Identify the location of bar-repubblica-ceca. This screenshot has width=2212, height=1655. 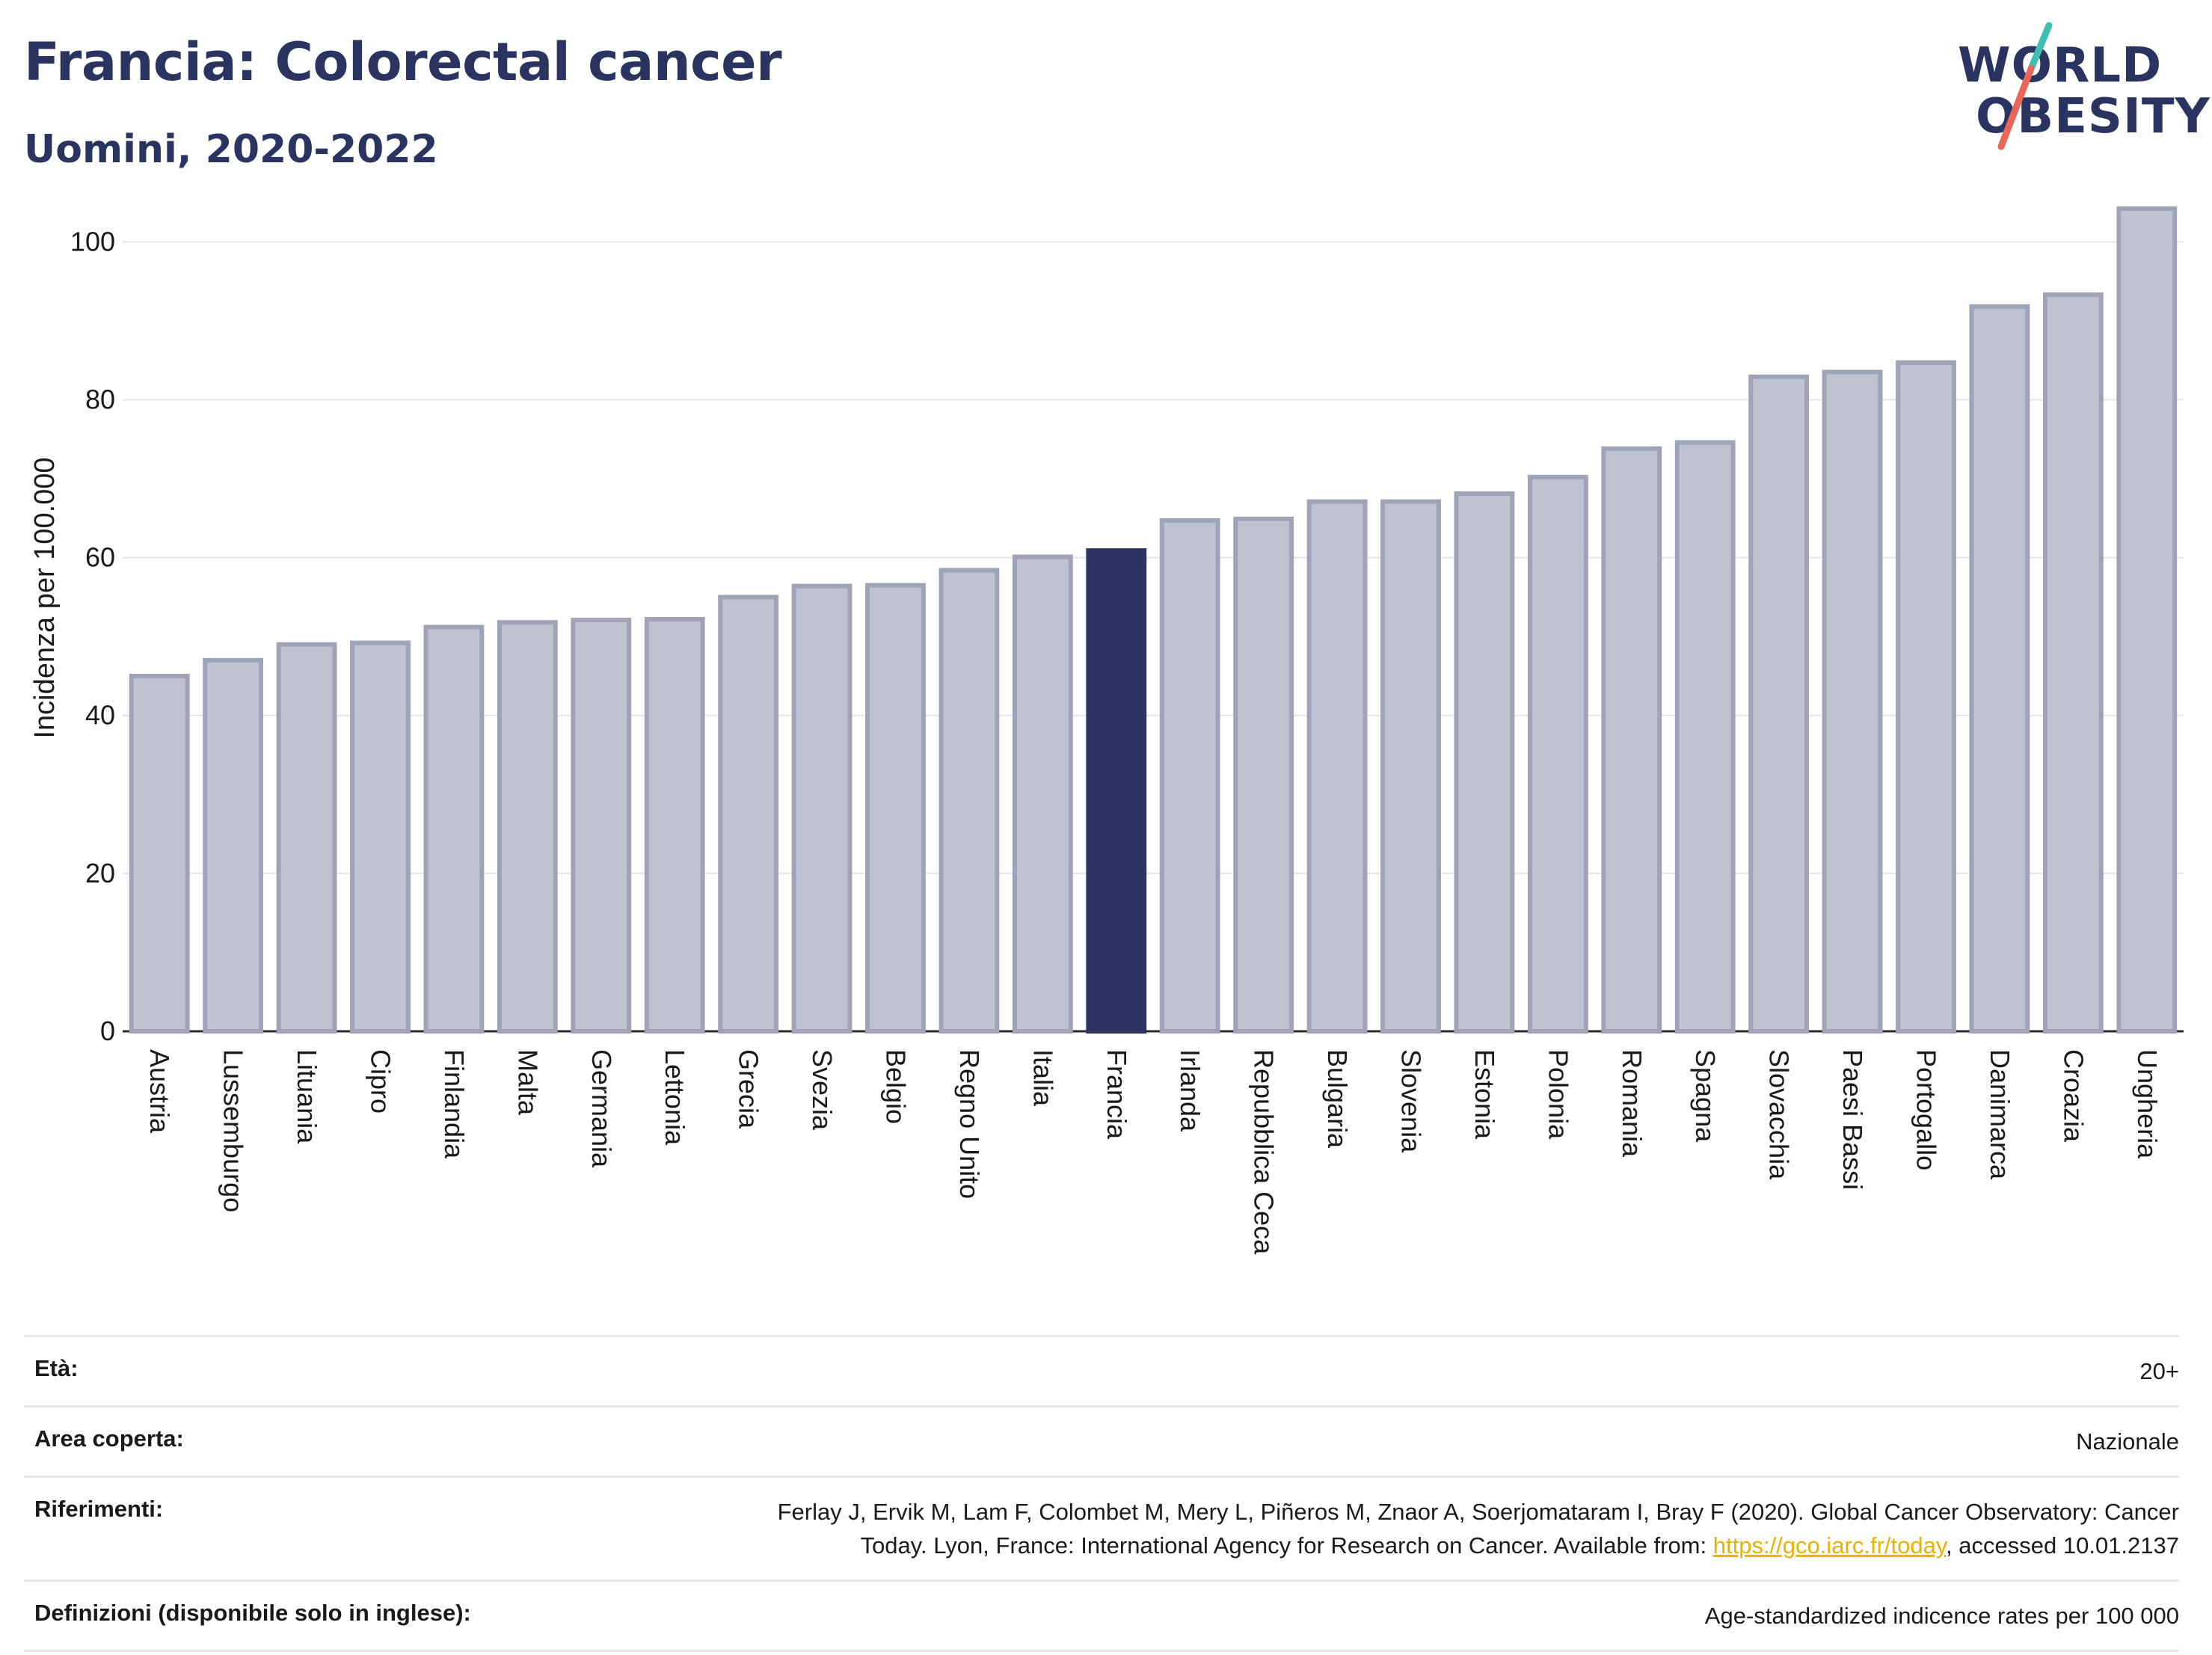
(1263, 775).